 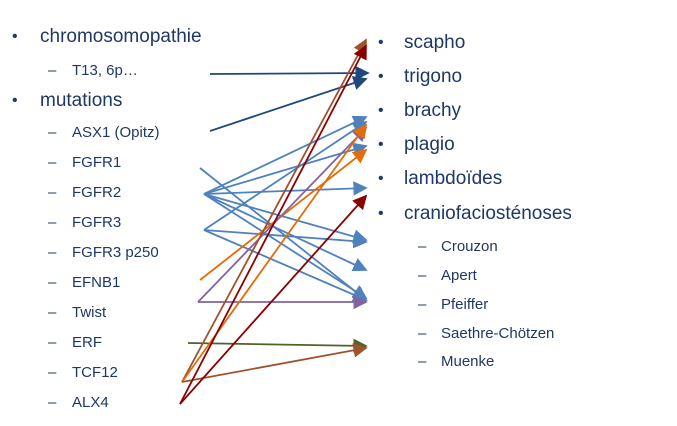 What do you see at coordinates (285, 218) in the screenshot?
I see `arrow-fgfr2-crouzon` at bounding box center [285, 218].